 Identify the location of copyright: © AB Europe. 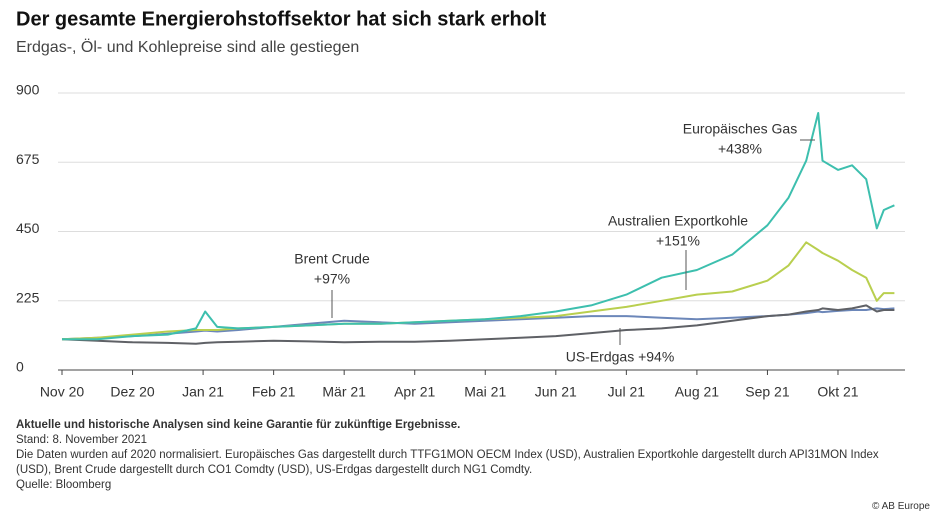
(901, 506).